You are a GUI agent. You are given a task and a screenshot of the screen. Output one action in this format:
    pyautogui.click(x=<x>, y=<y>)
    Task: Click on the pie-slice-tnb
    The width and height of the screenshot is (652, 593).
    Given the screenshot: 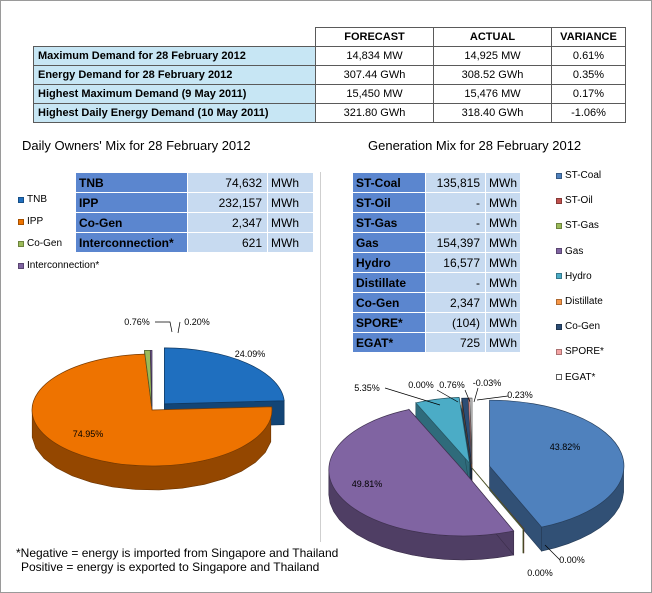 What is the action you would take?
    pyautogui.click(x=224, y=376)
    